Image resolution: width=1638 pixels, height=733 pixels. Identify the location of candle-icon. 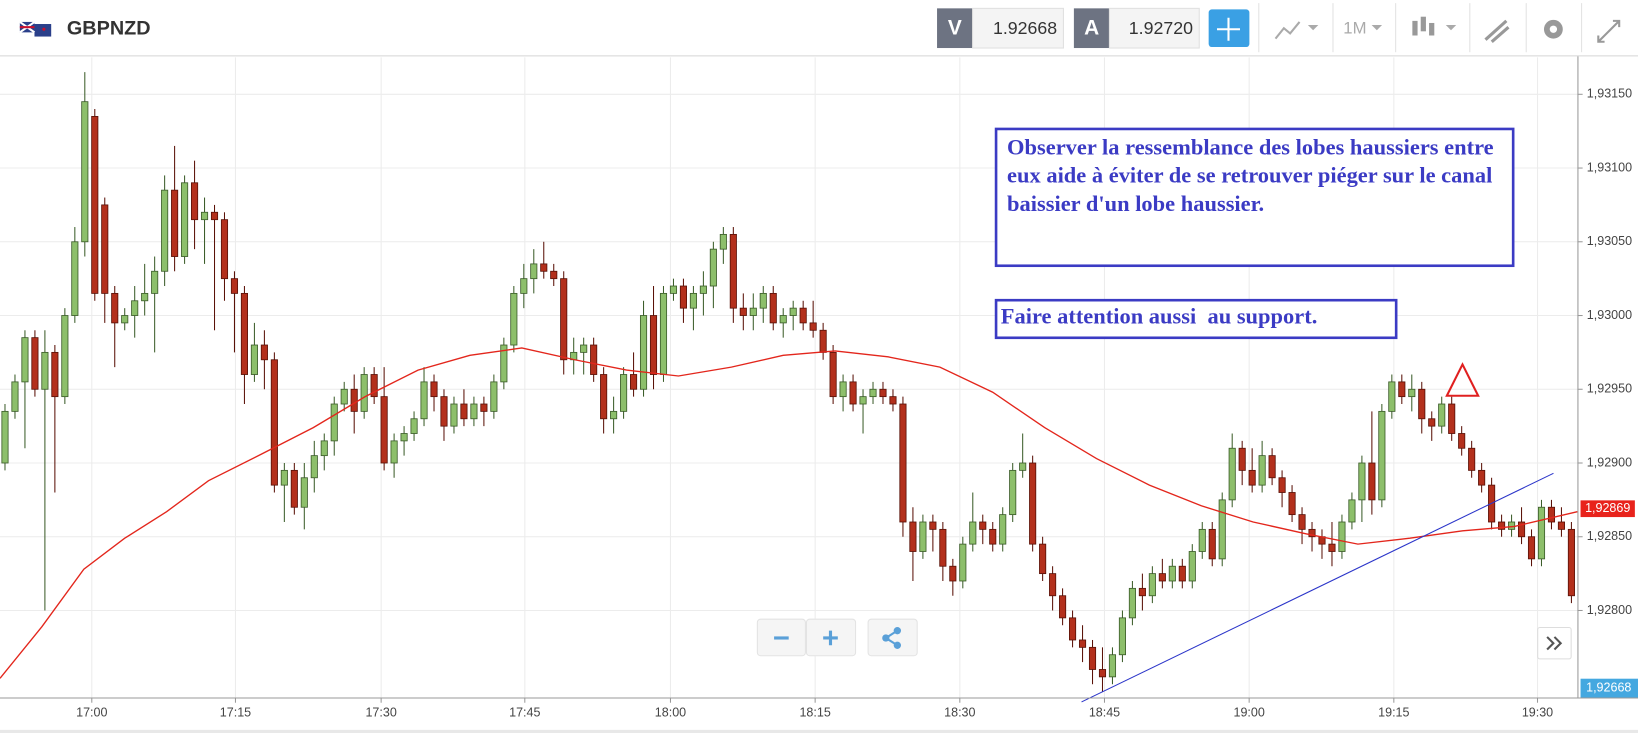
(1423, 26).